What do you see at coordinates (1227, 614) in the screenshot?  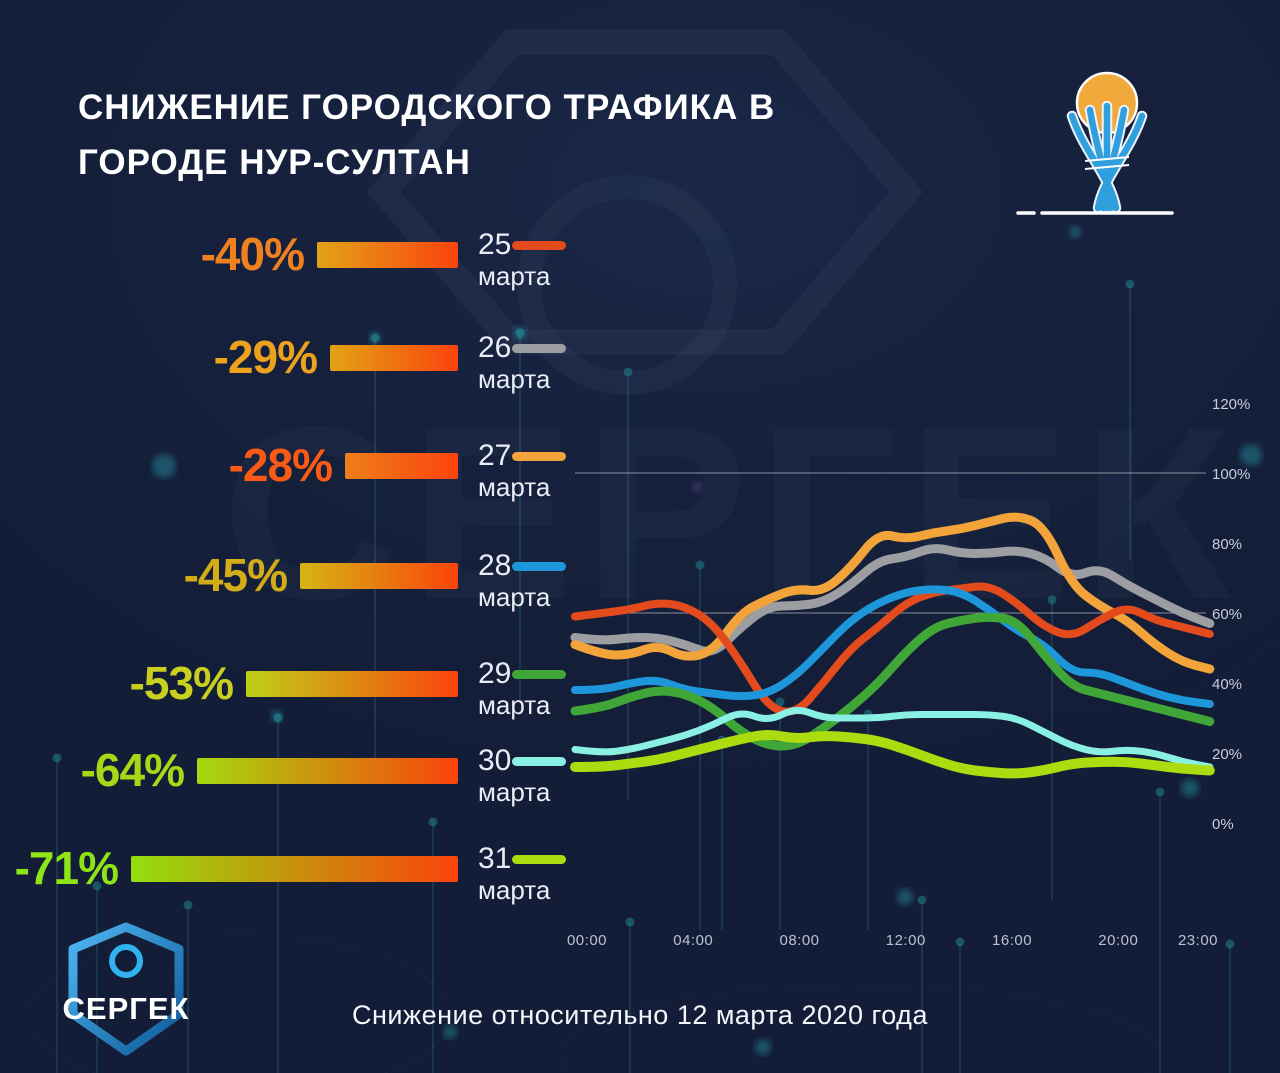 I see `y-tick-60%: 60%` at bounding box center [1227, 614].